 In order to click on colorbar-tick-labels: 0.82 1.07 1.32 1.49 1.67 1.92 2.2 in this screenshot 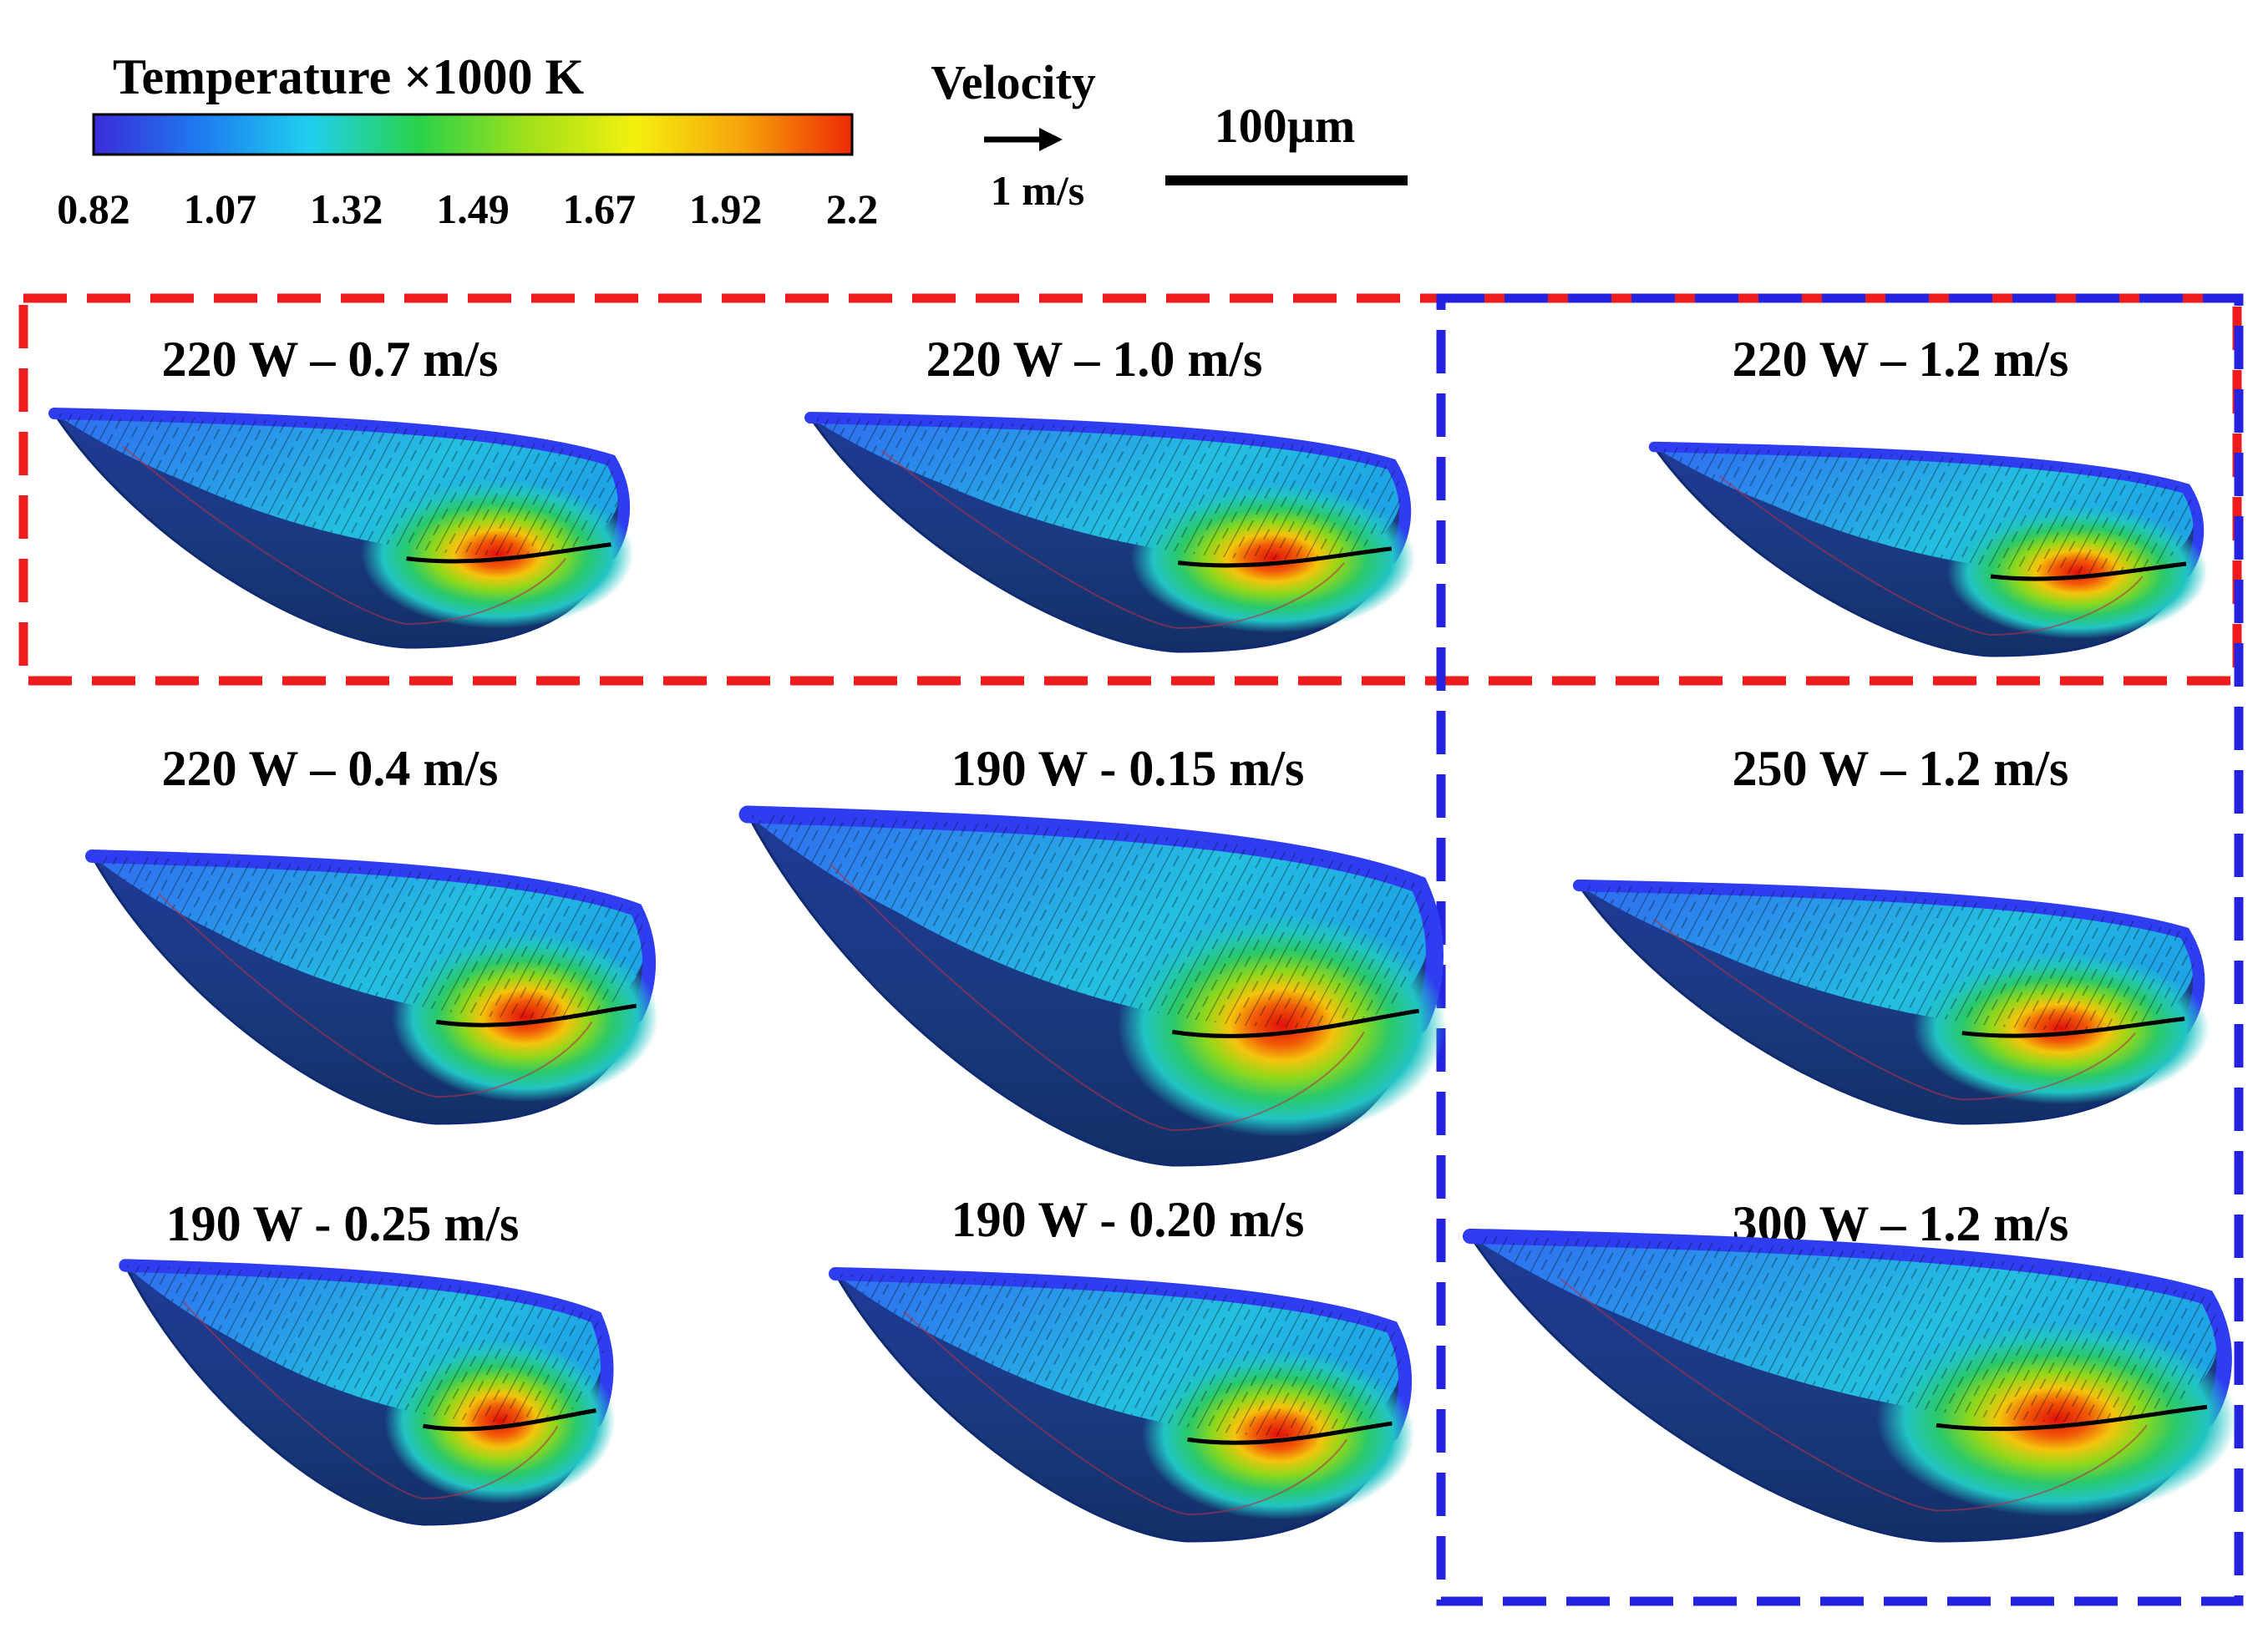, I will do `click(467, 208)`.